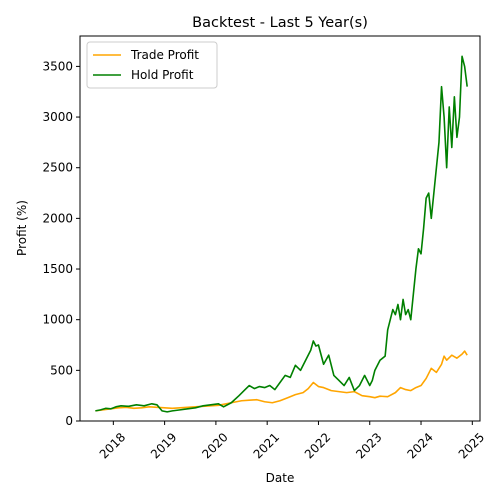 Image resolution: width=500 pixels, height=500 pixels. Describe the element at coordinates (57, 66) in the screenshot. I see `y-tick-label: 3500` at that location.